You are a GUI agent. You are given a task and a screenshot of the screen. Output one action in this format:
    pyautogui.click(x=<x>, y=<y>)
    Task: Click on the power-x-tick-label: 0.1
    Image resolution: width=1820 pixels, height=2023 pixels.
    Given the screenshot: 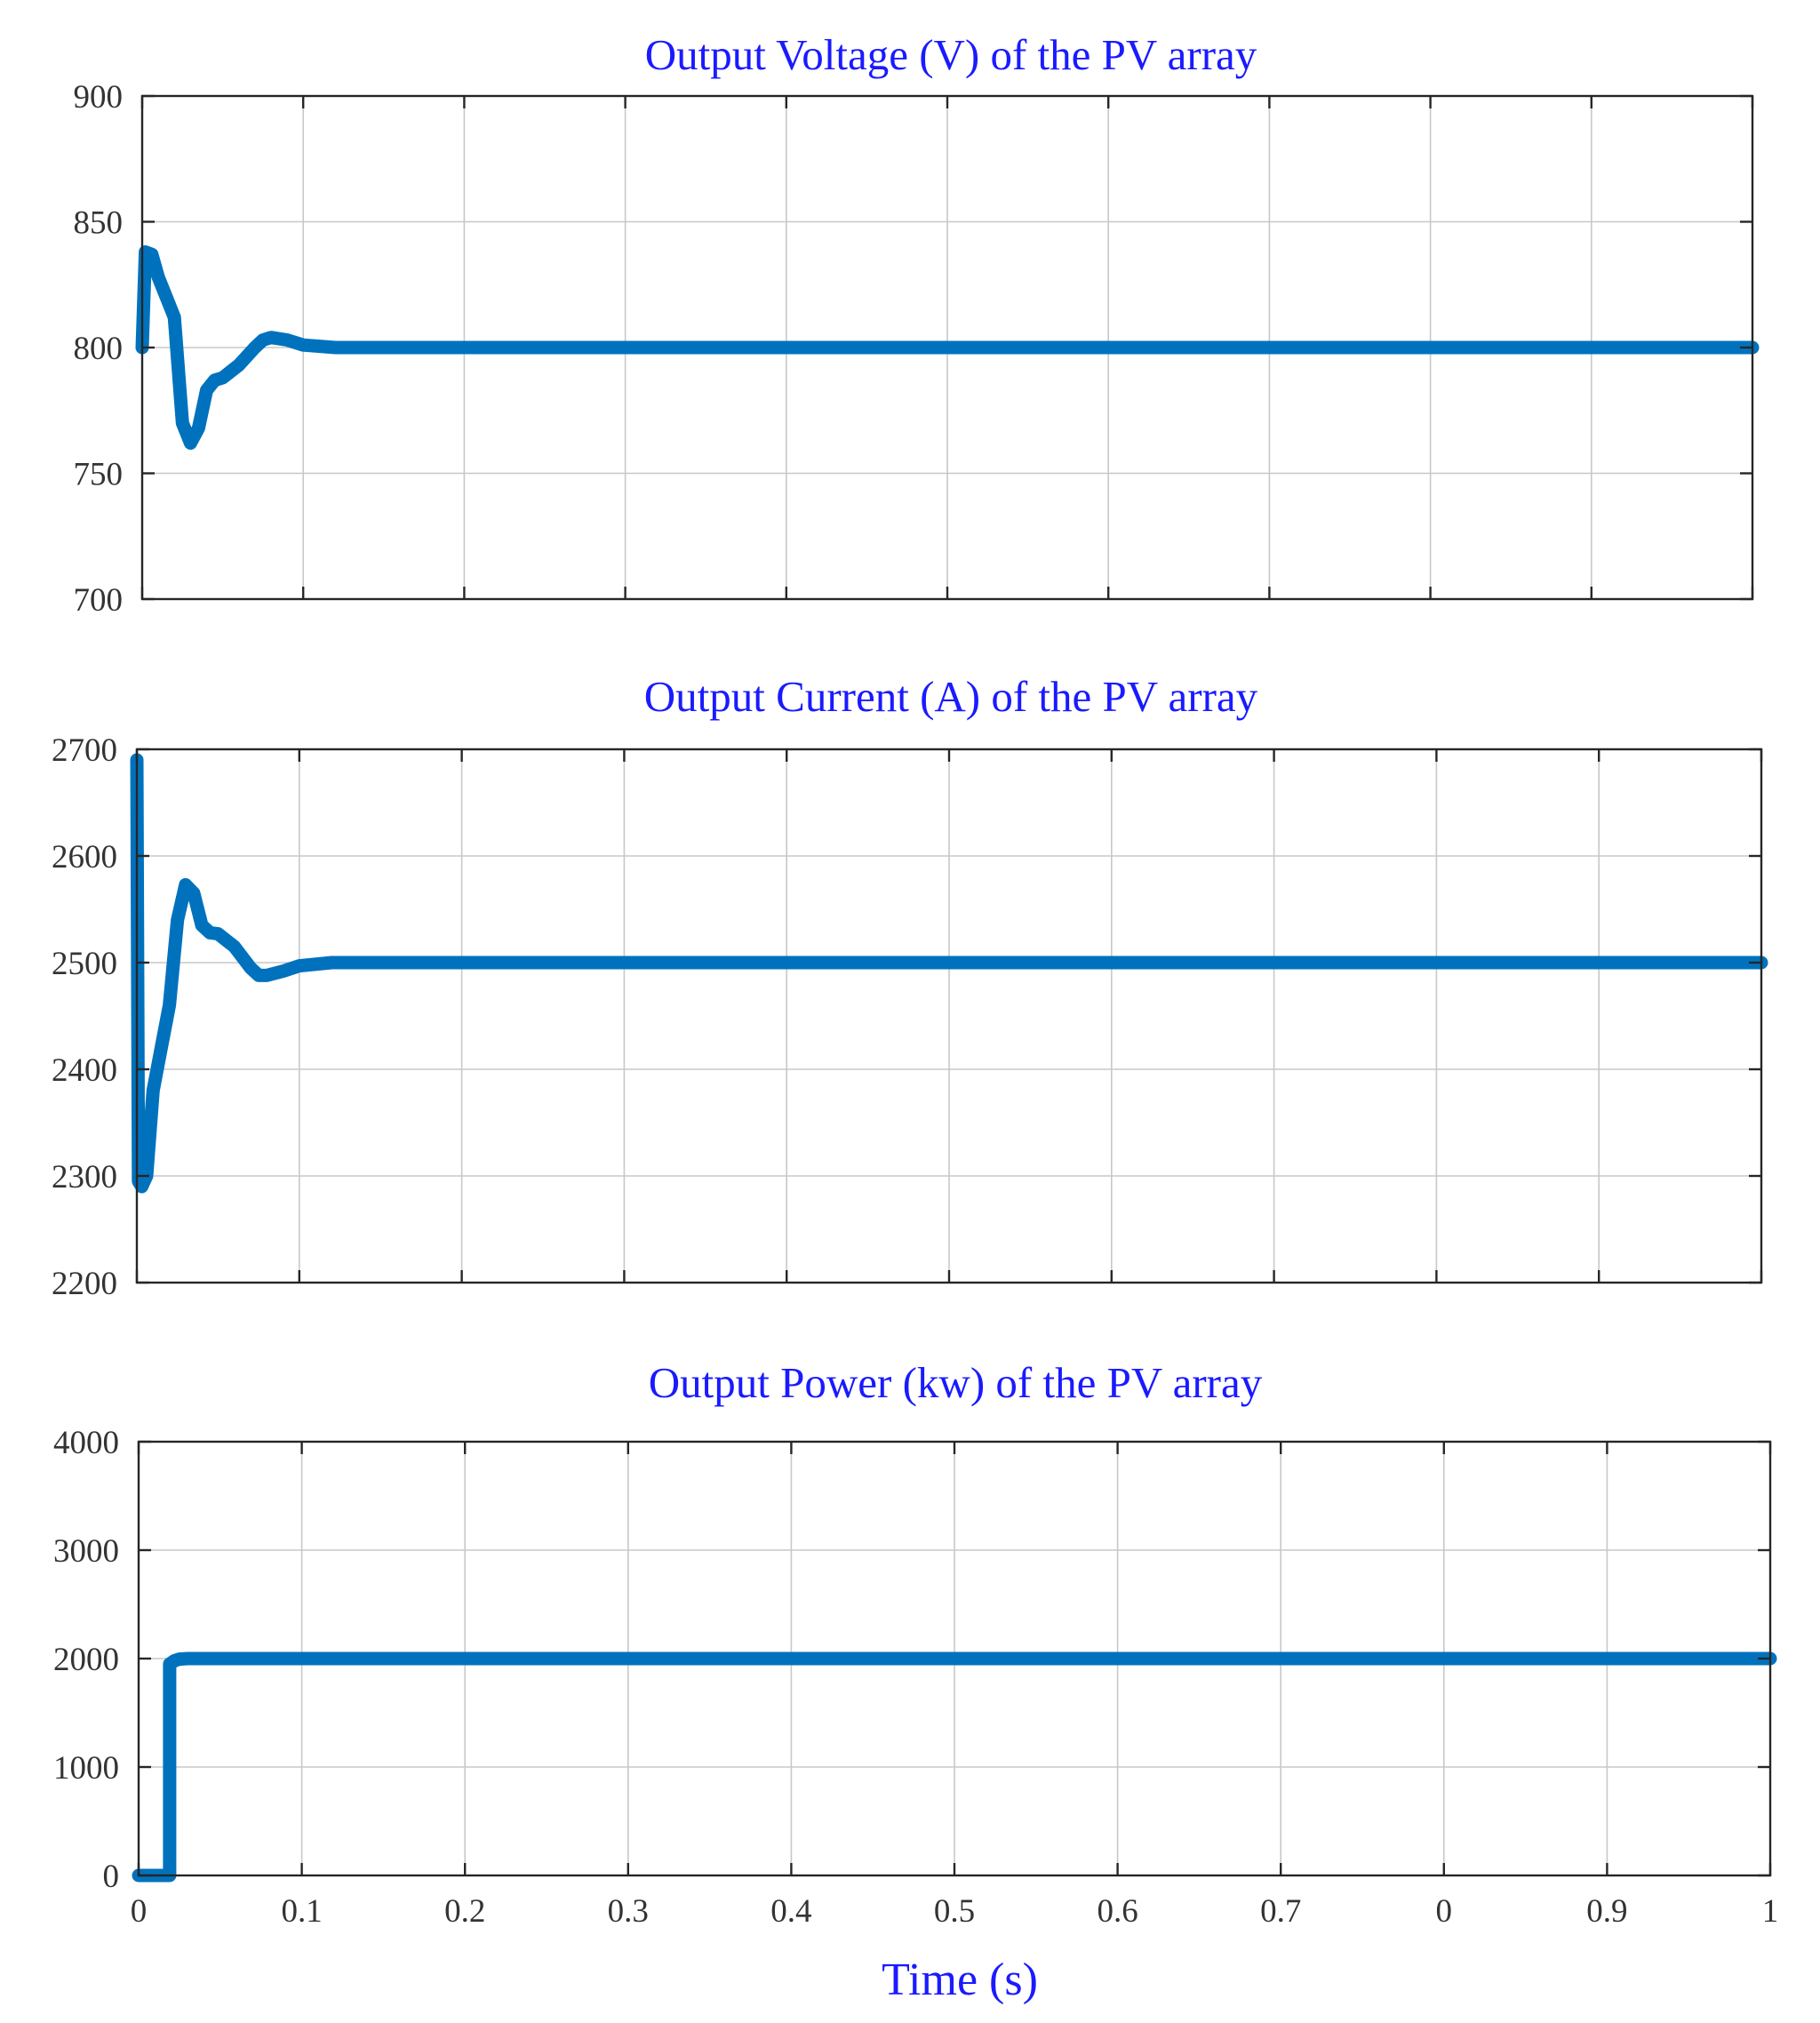 What is the action you would take?
    pyautogui.click(x=301, y=1911)
    